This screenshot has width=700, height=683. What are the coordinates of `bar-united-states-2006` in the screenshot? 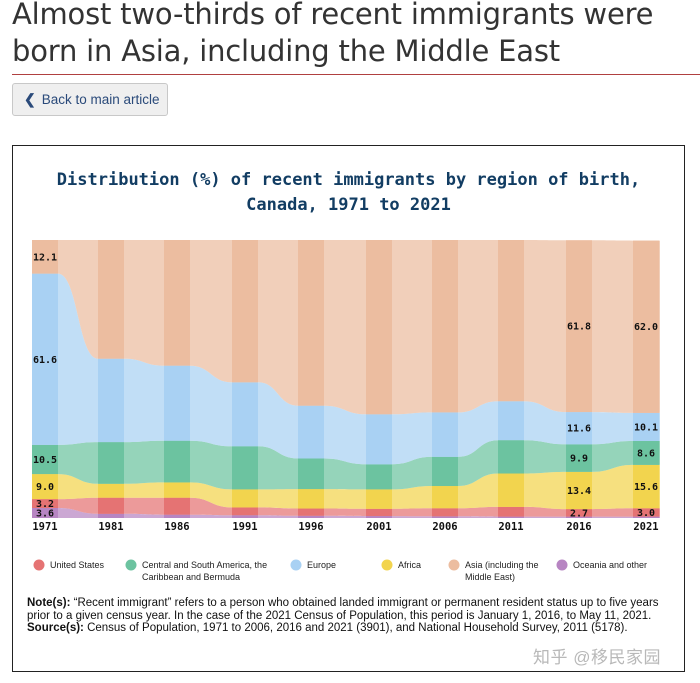 It's located at (445, 512).